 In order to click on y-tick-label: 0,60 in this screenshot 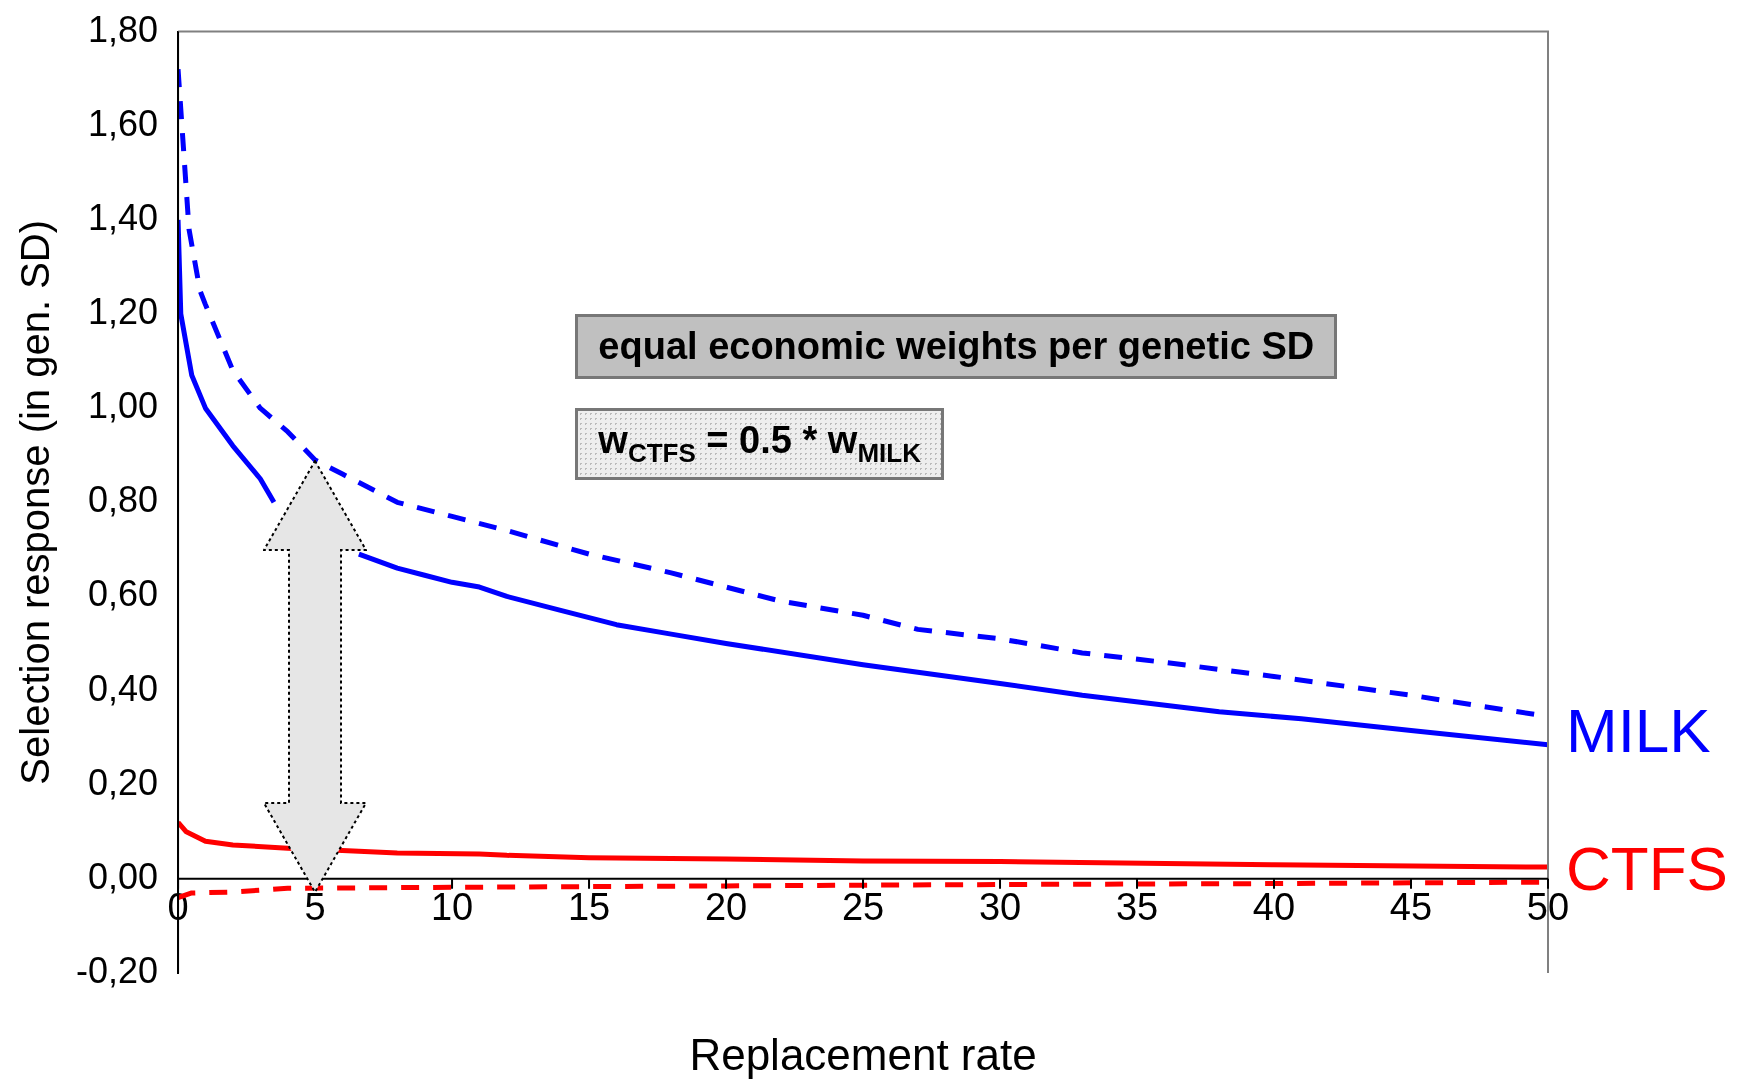, I will do `click(123, 594)`.